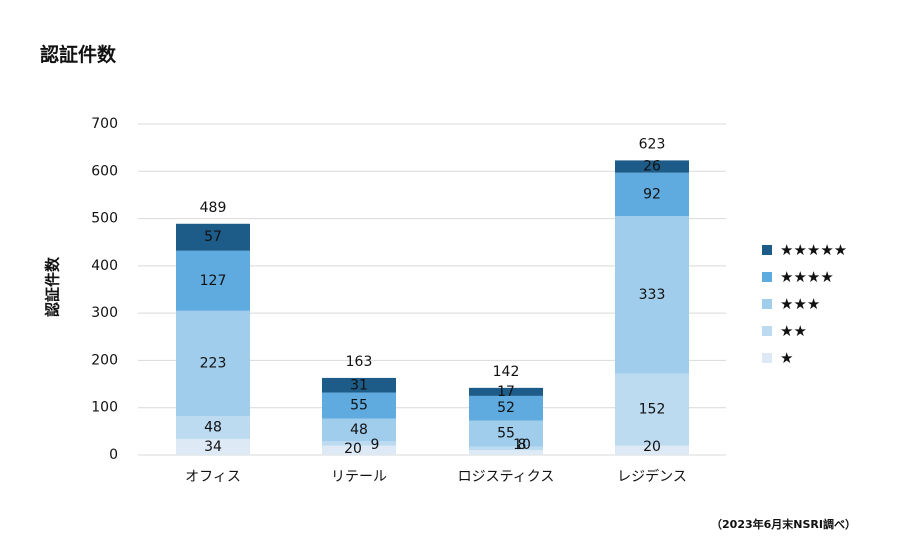  I want to click on data-label: 333, so click(652, 295).